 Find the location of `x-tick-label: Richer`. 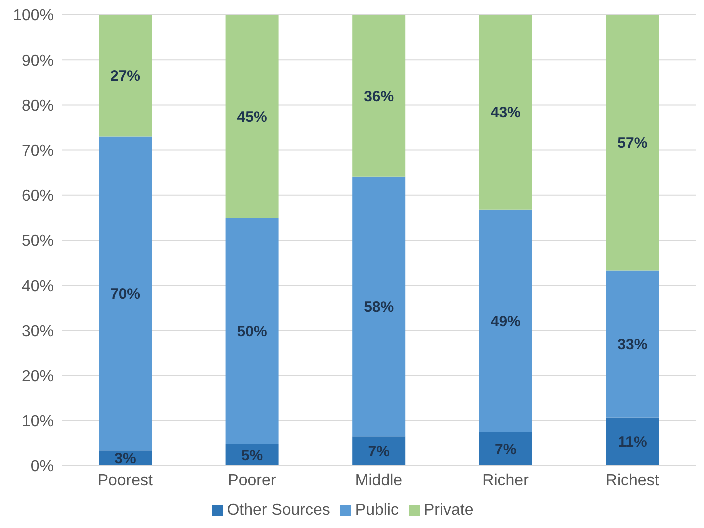

x-tick-label: Richer is located at coordinates (506, 481).